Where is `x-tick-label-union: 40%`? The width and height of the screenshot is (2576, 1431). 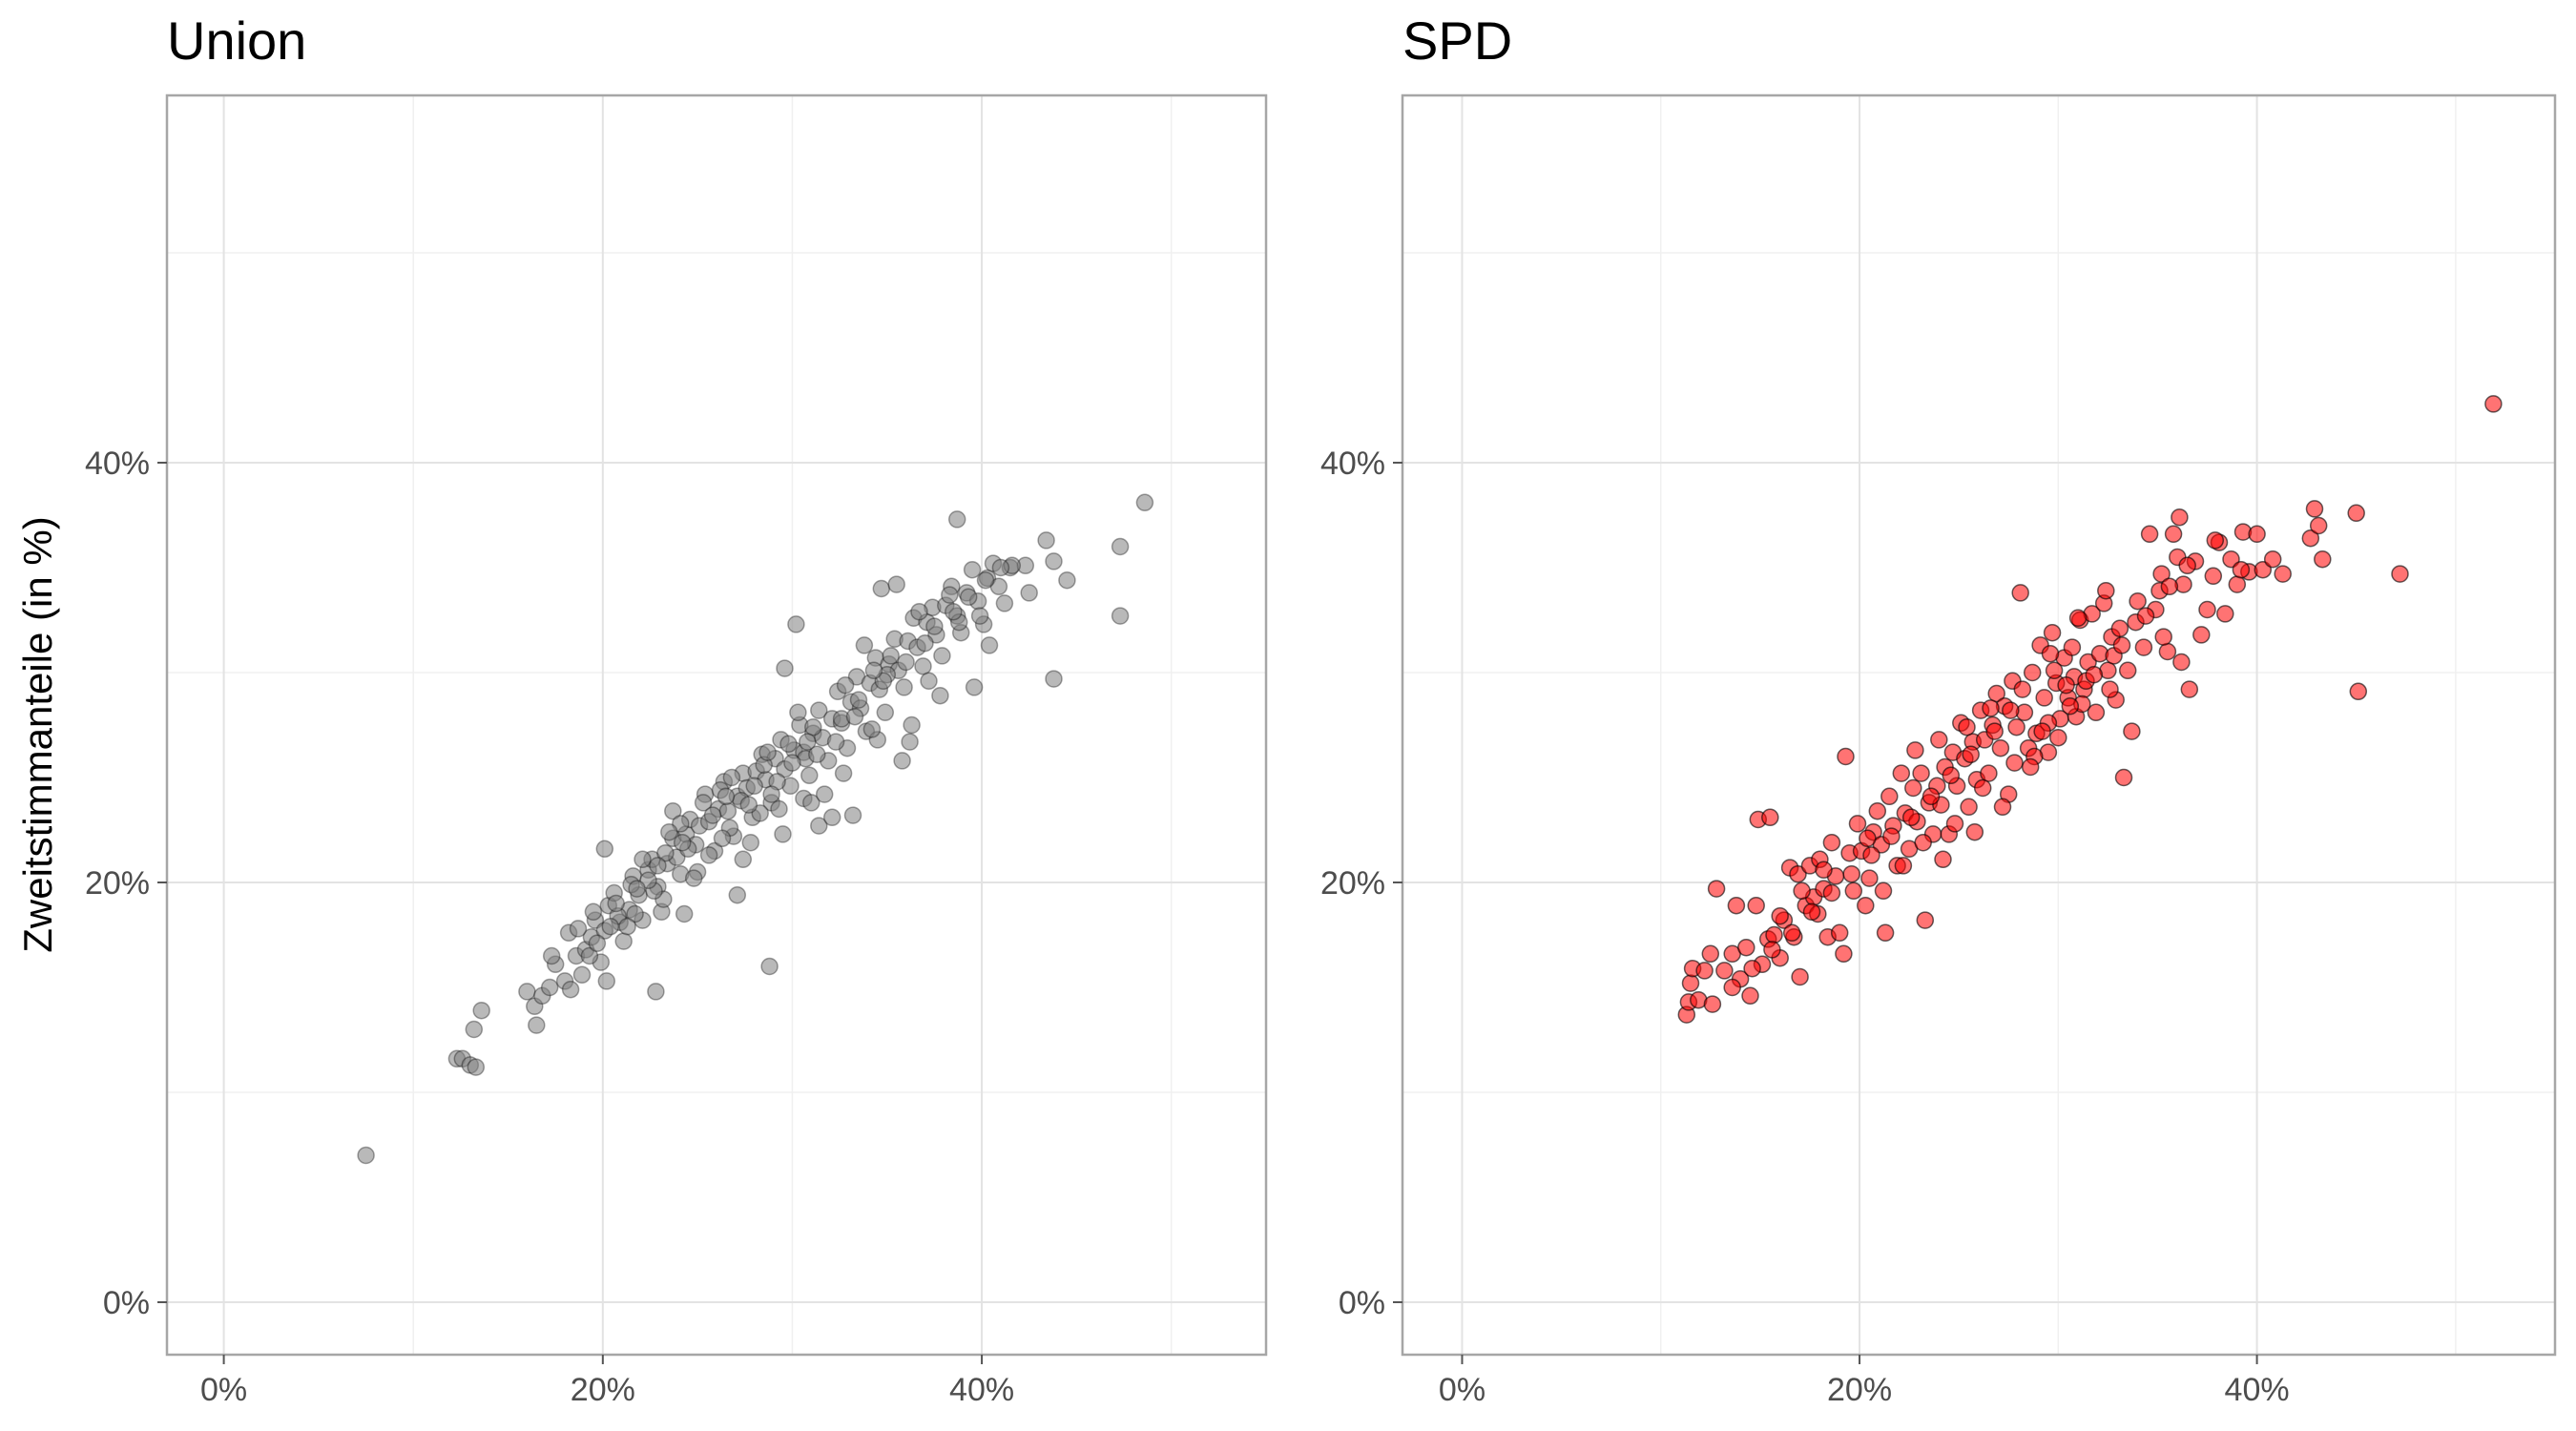 x-tick-label-union: 40% is located at coordinates (981, 1390).